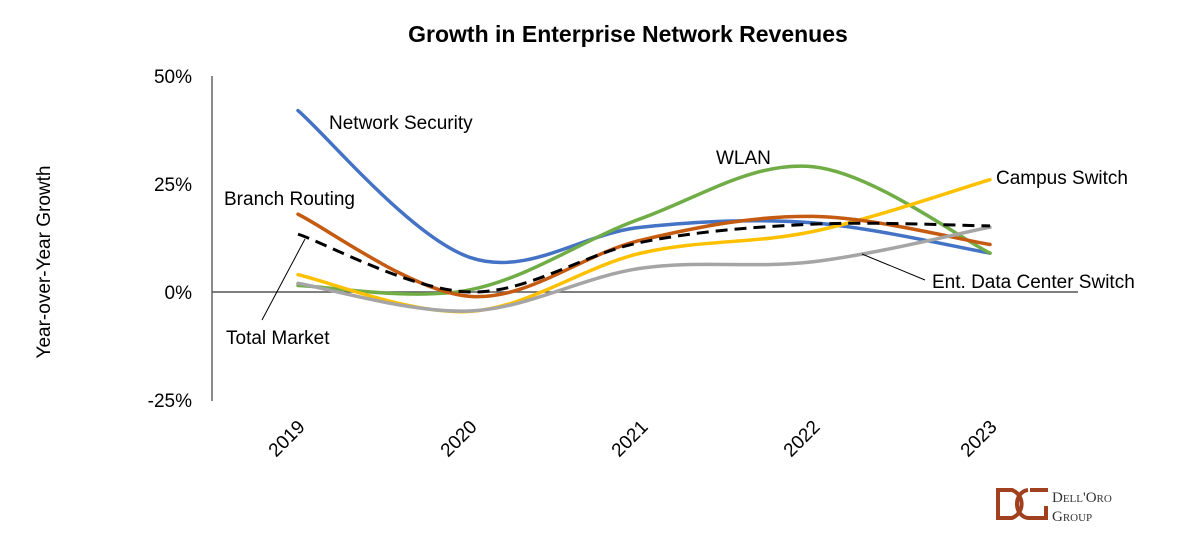 Image resolution: width=1200 pixels, height=545 pixels. I want to click on label-network-security: Network Security, so click(401, 123).